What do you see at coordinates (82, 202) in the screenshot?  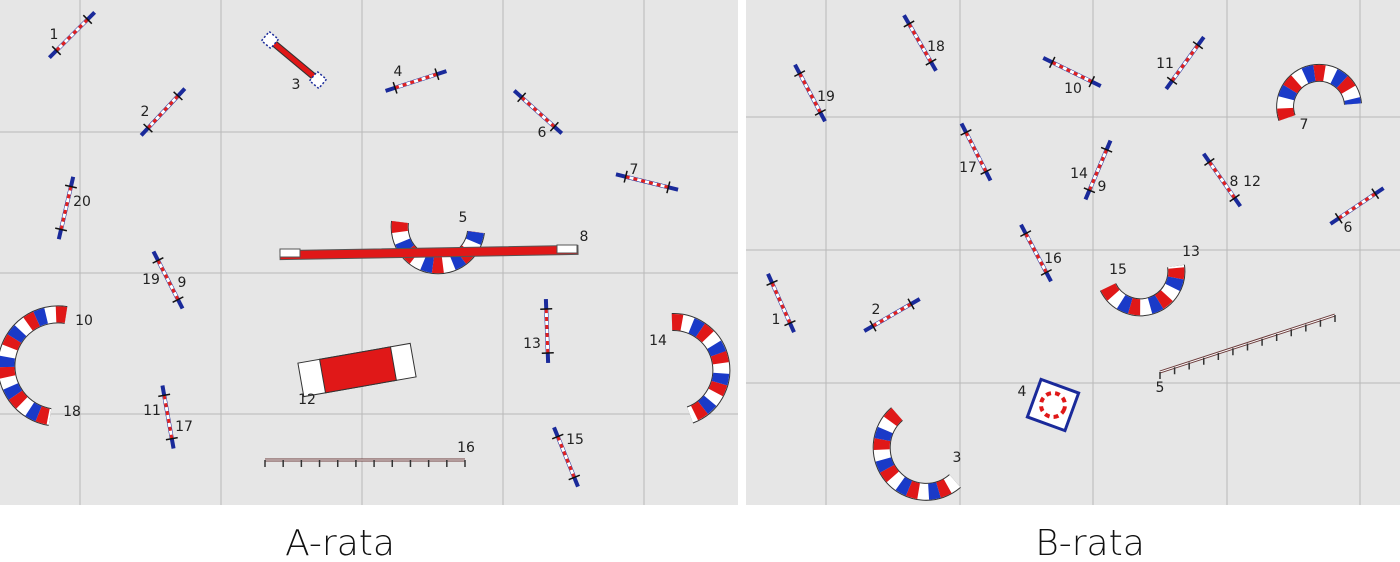 I see `obstacle-number: 20` at bounding box center [82, 202].